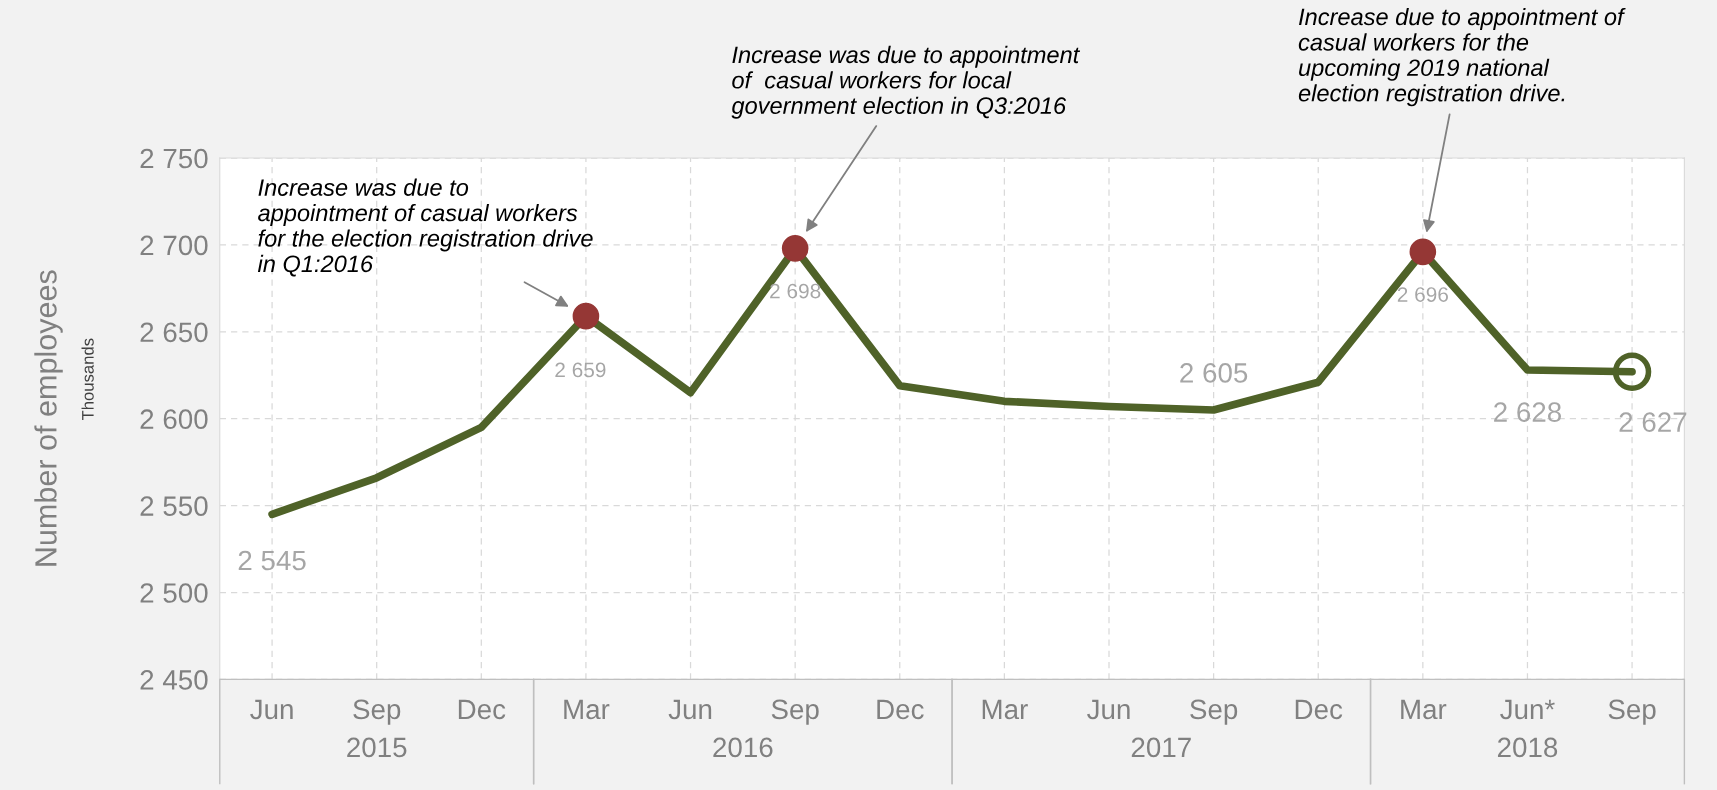 The height and width of the screenshot is (790, 1717). I want to click on data-label: 2 628, so click(1528, 412).